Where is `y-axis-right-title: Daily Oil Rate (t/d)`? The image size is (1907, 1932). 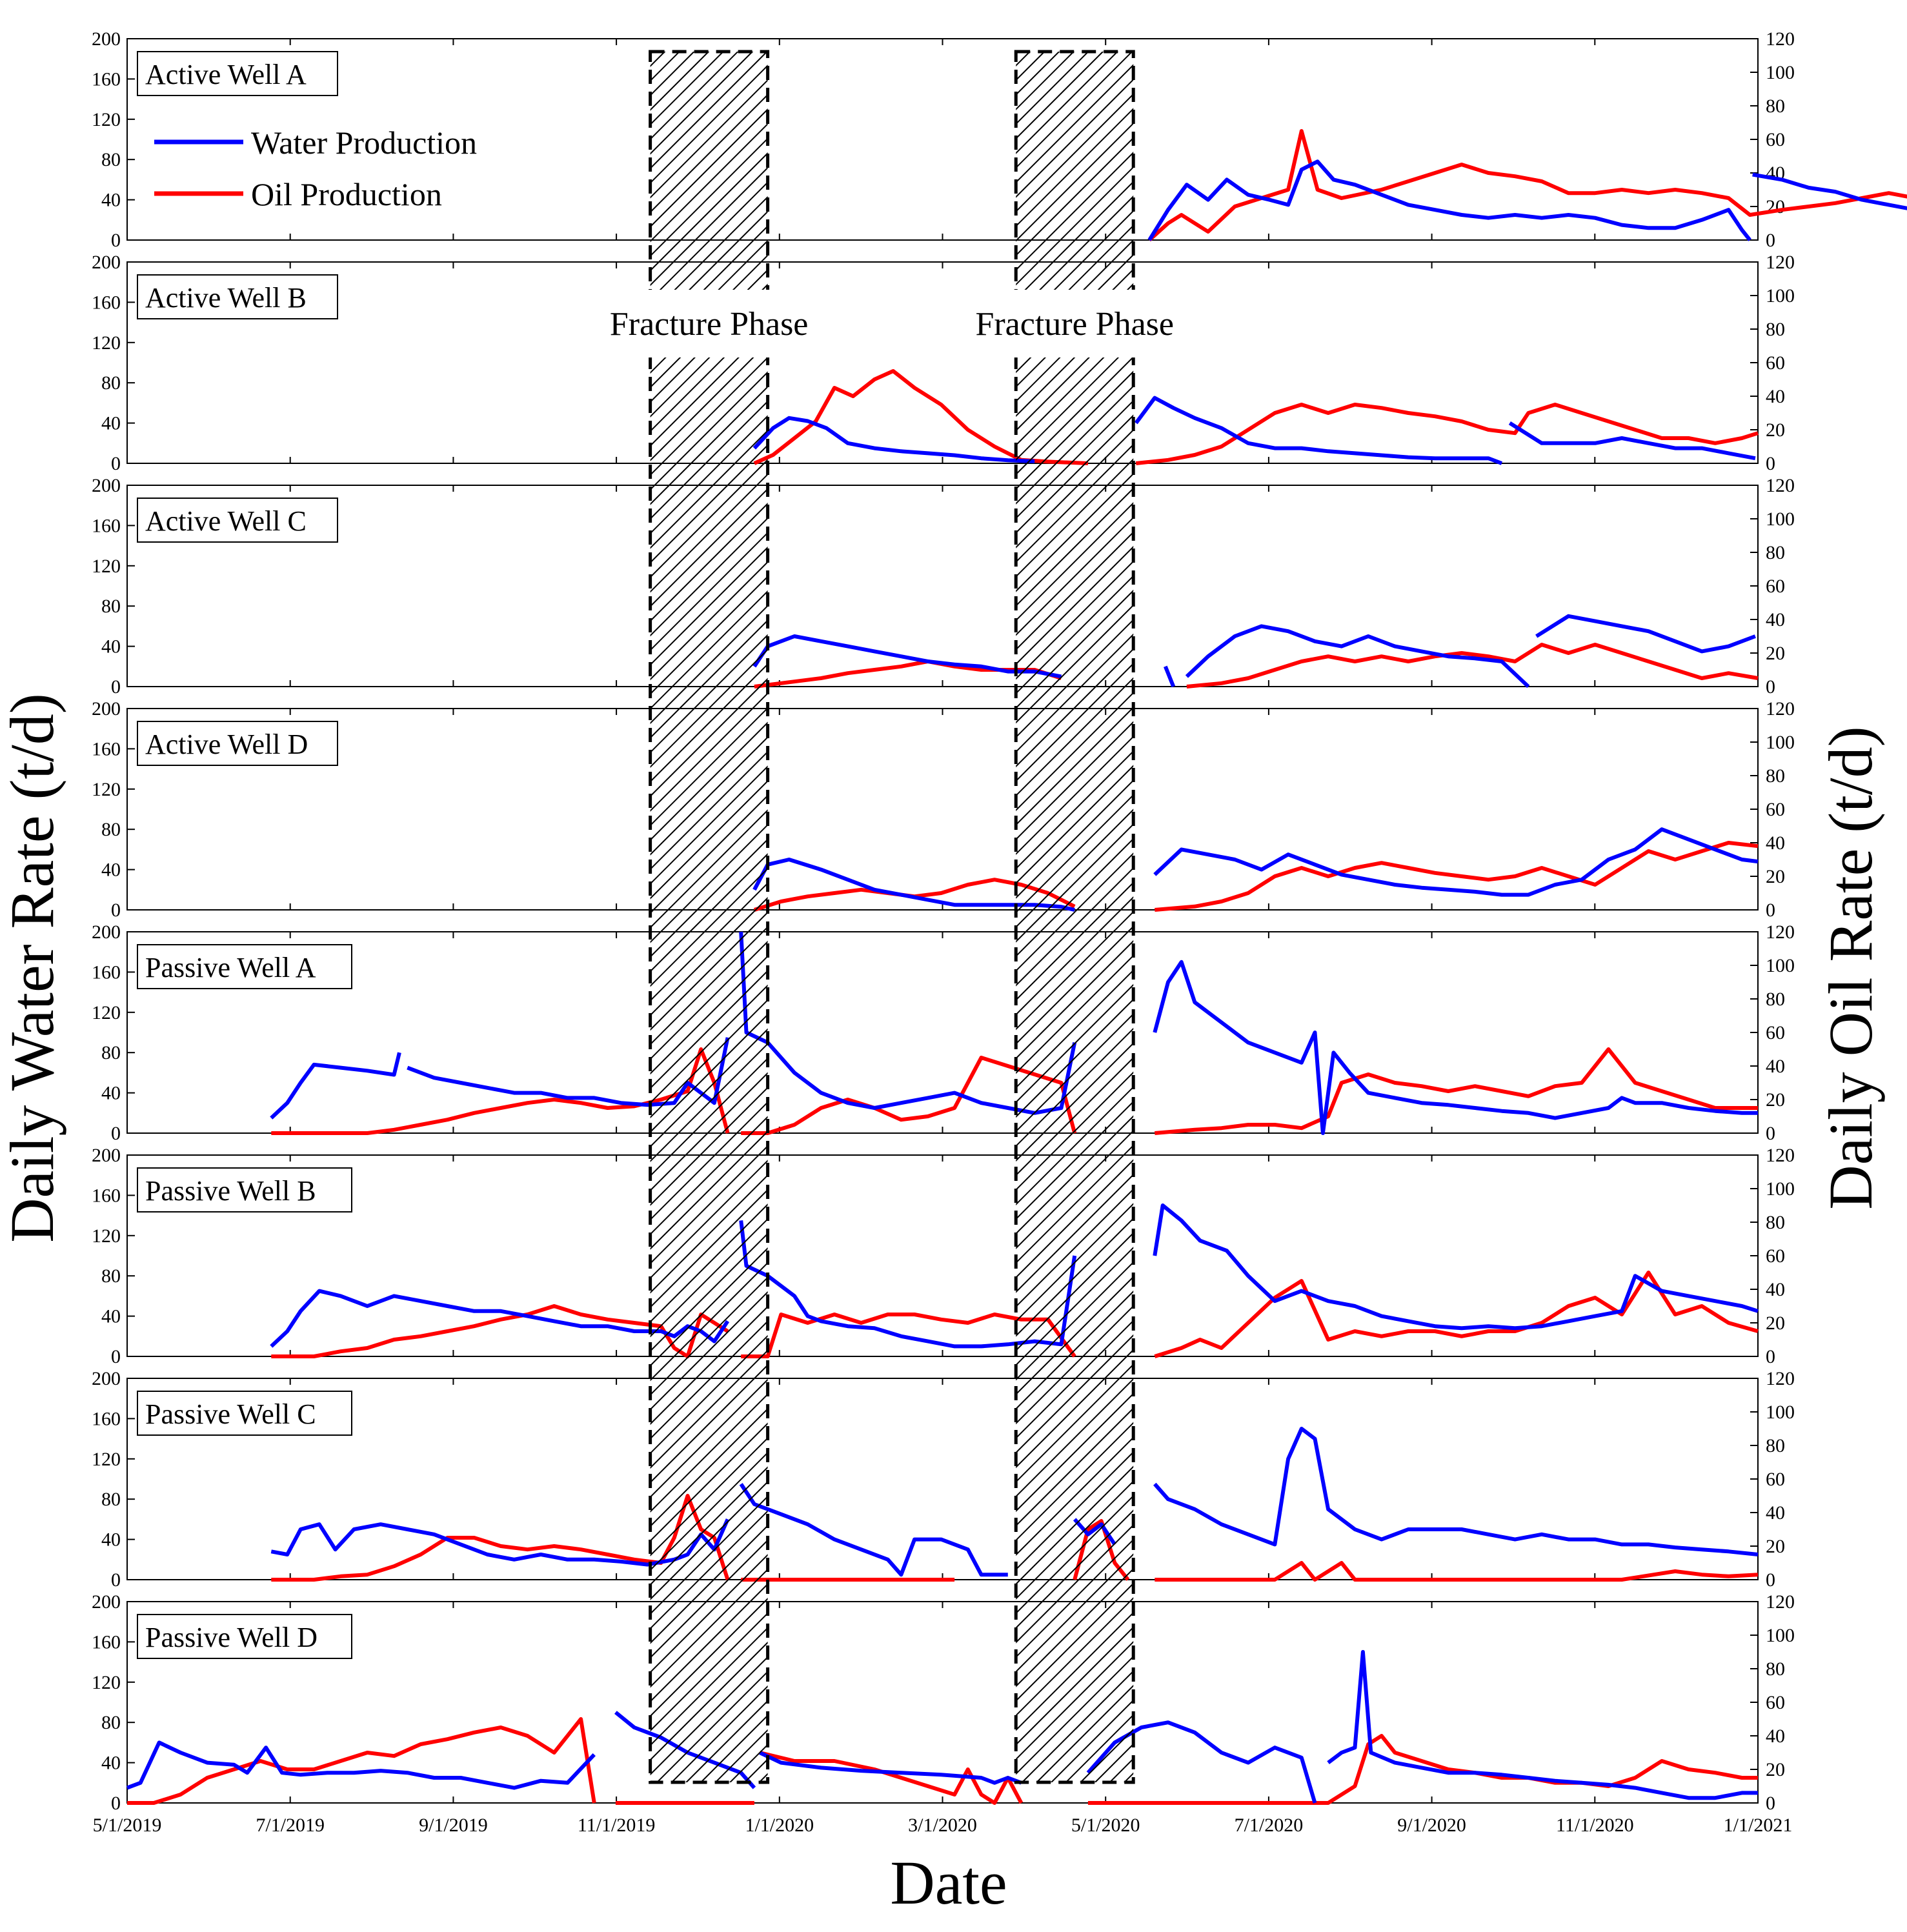 y-axis-right-title: Daily Oil Rate (t/d) is located at coordinates (1851, 968).